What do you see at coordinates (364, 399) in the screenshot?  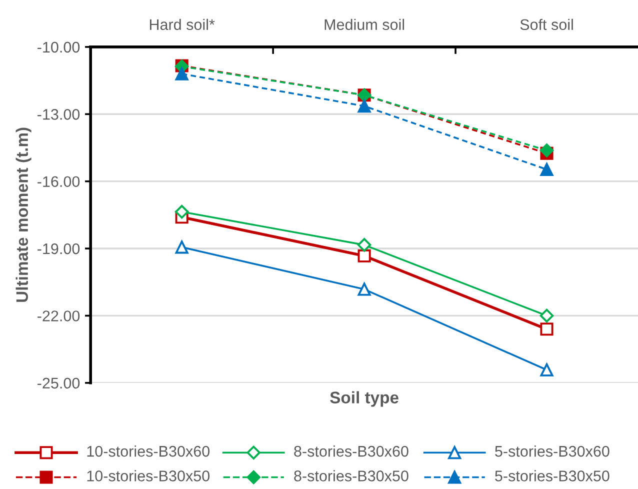 I see `x-axis-title: Soil type` at bounding box center [364, 399].